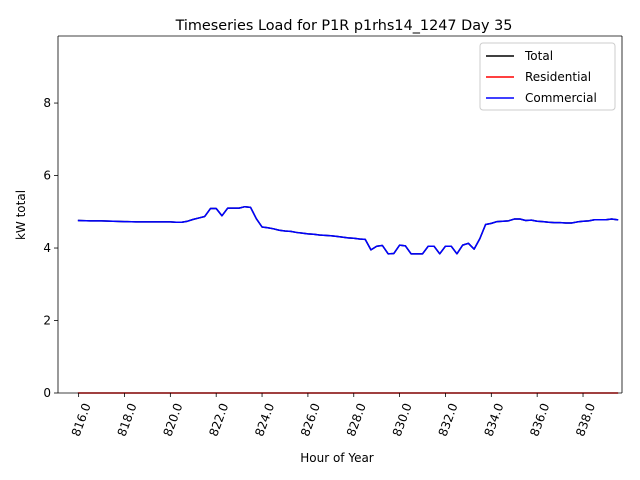 The width and height of the screenshot is (640, 480). Describe the element at coordinates (47, 393) in the screenshot. I see `y-tick-label: 0` at that location.